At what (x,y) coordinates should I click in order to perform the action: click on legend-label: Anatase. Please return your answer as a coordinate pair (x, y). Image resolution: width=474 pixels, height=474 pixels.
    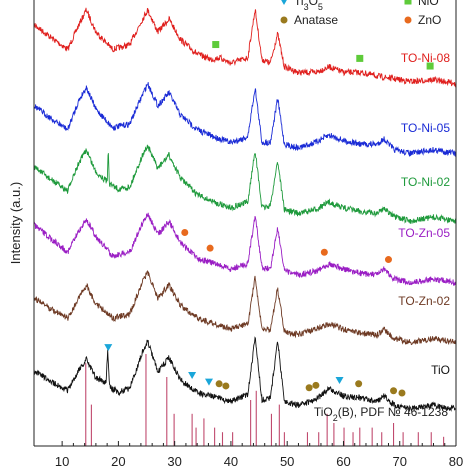
    Looking at the image, I should click on (316, 20).